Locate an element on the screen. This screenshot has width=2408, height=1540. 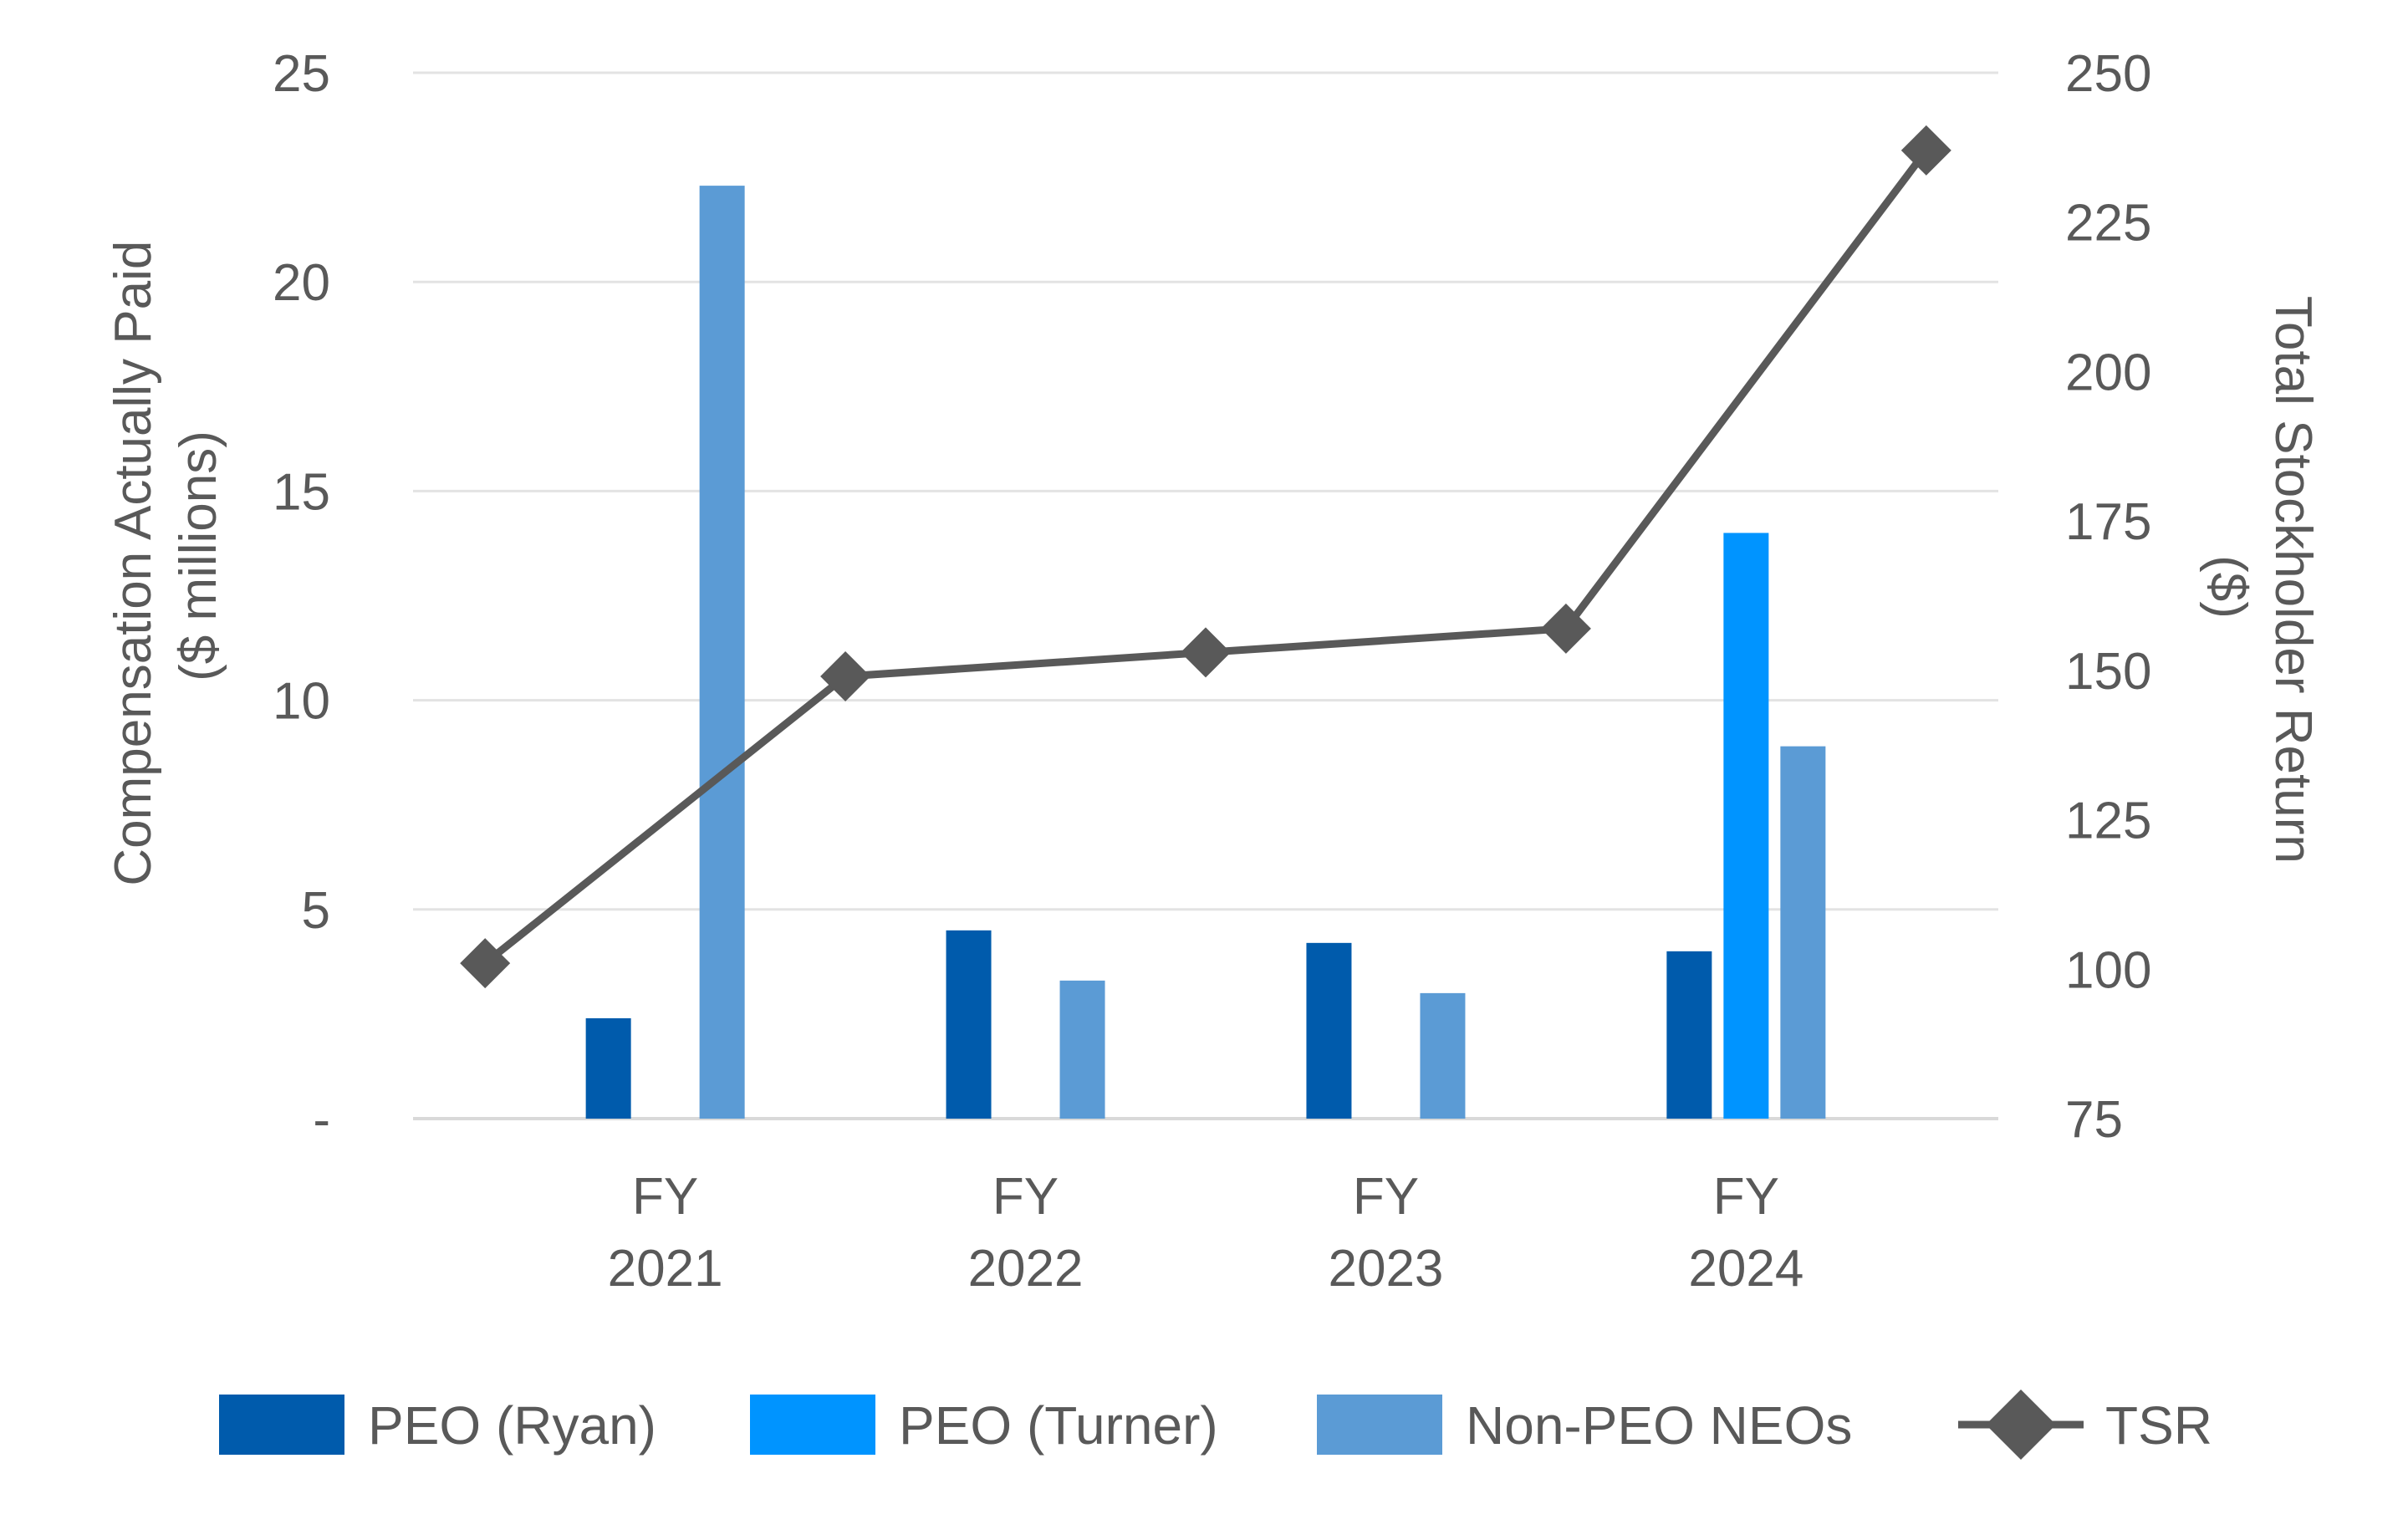
x-tick-label-line2: 2024 is located at coordinates (1746, 1269).